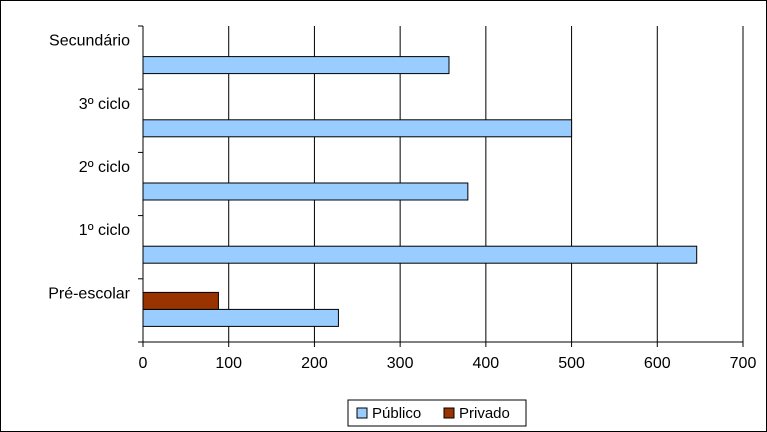  I want to click on category-label: 2º ciclo, so click(104, 167).